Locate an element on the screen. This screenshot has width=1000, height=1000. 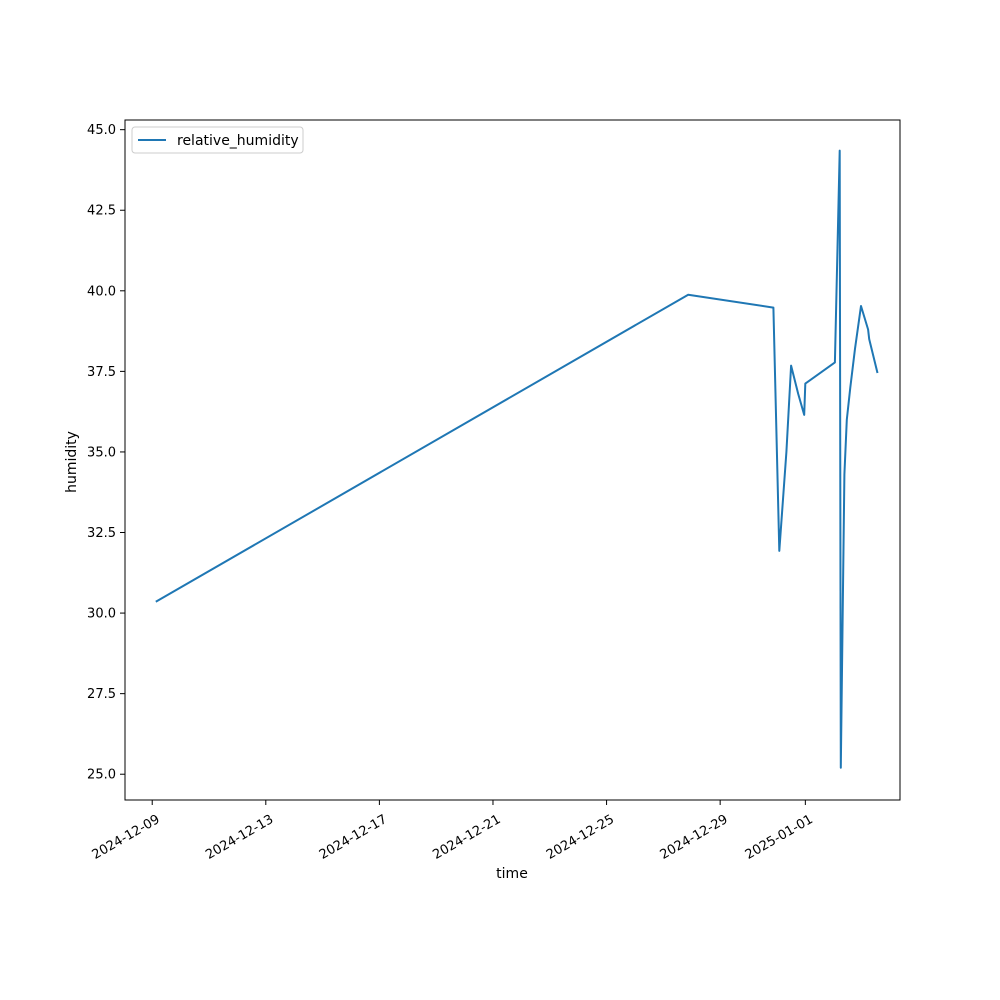
y-tick-label: 27.5 is located at coordinates (101, 694).